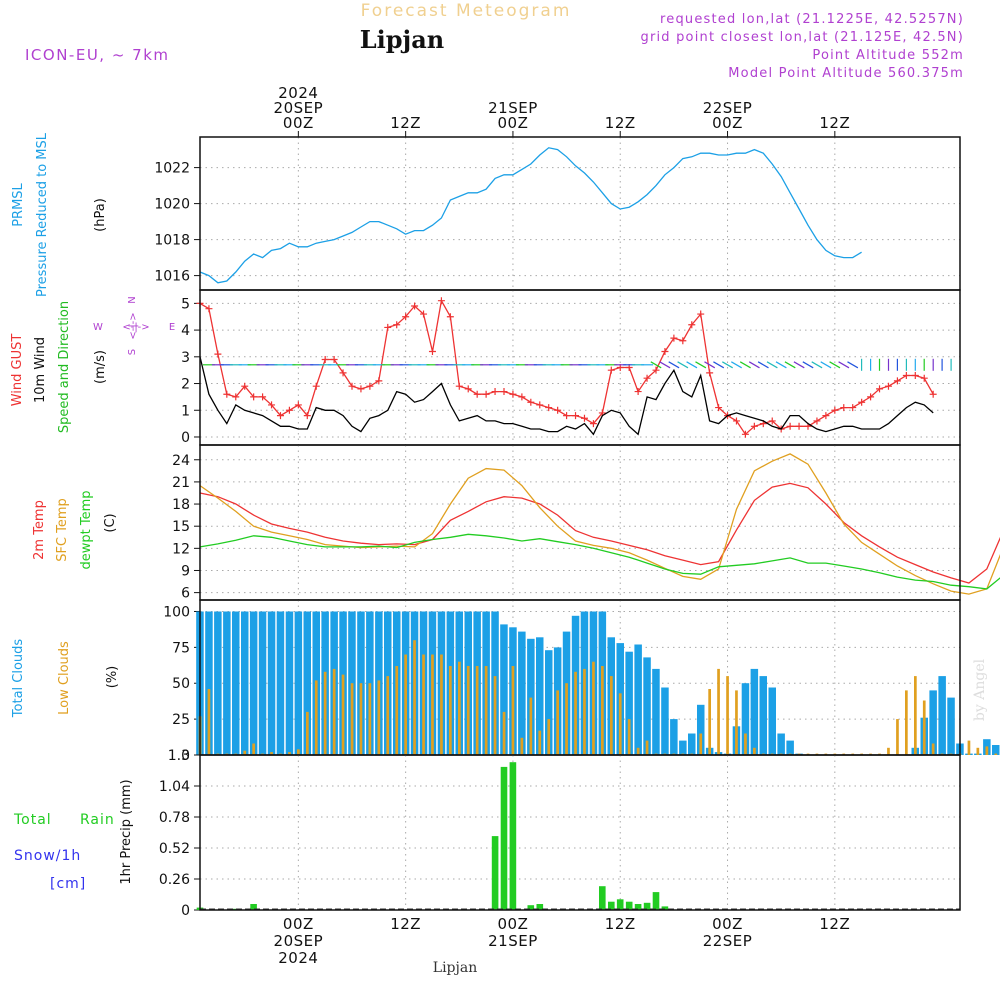 This screenshot has height=1000, width=1000. What do you see at coordinates (566, 396) in the screenshot?
I see `series-line-wind10m` at bounding box center [566, 396].